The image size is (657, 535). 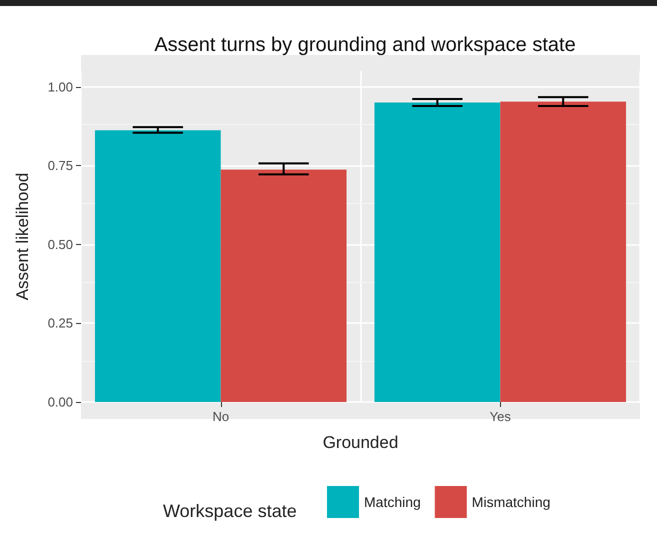 What do you see at coordinates (392, 502) in the screenshot?
I see `legend-label: Matching` at bounding box center [392, 502].